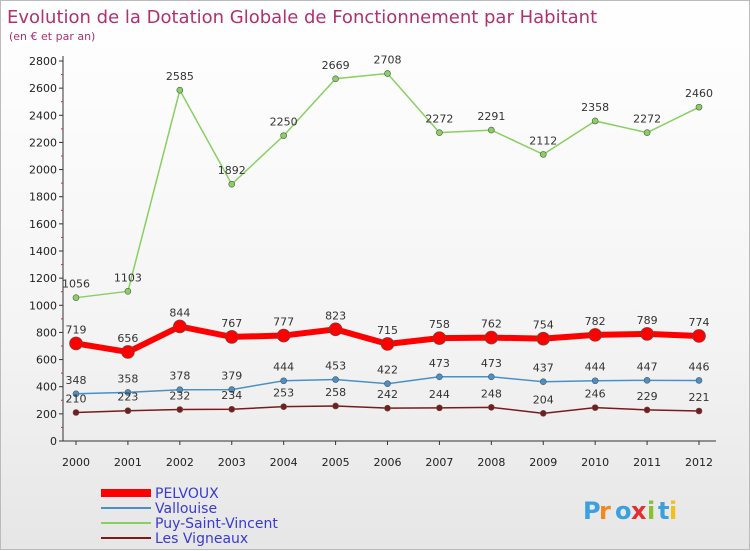 The width and height of the screenshot is (750, 551). I want to click on data-label: 437, so click(543, 368).